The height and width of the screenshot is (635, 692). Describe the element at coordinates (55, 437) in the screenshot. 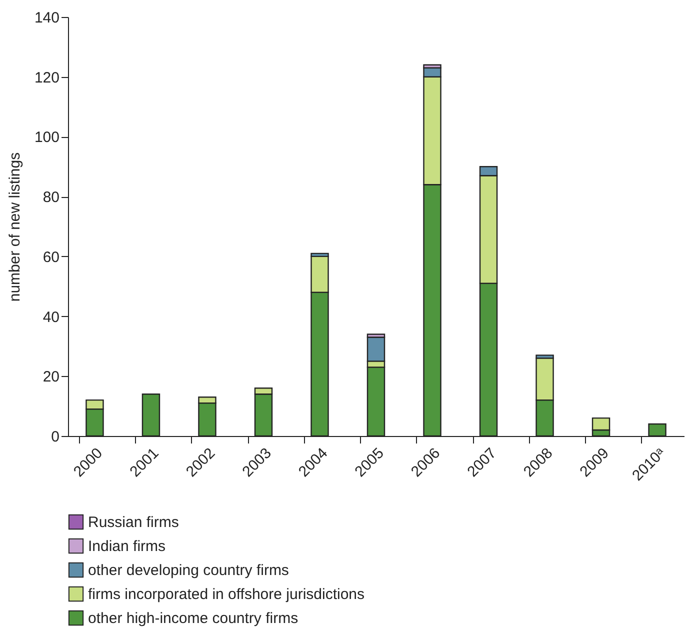

I see `y-tick-label: 0` at that location.